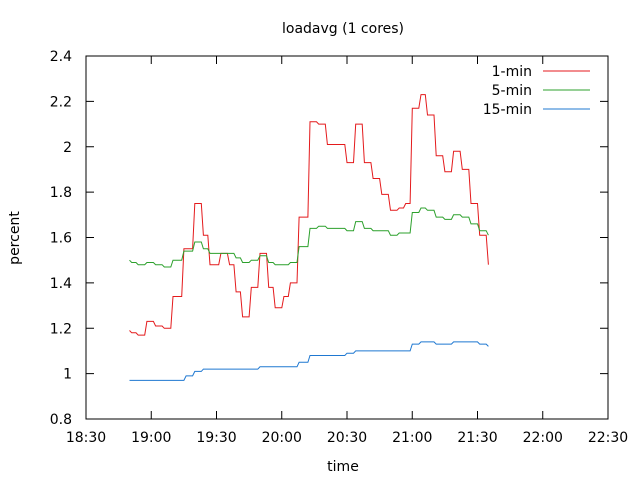  What do you see at coordinates (151, 438) in the screenshot?
I see `x-tick-label: 19:00` at bounding box center [151, 438].